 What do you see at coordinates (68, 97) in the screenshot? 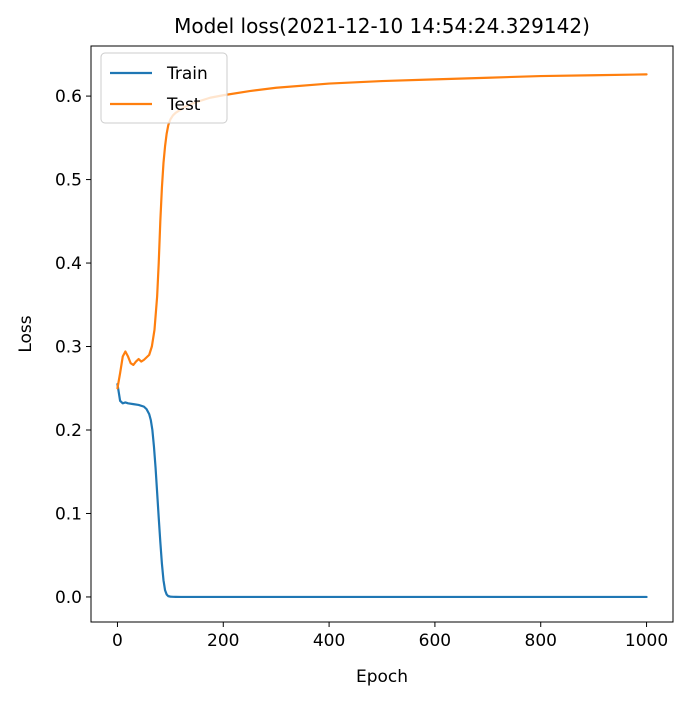
I see `y-tick-label: 0.6` at bounding box center [68, 97].